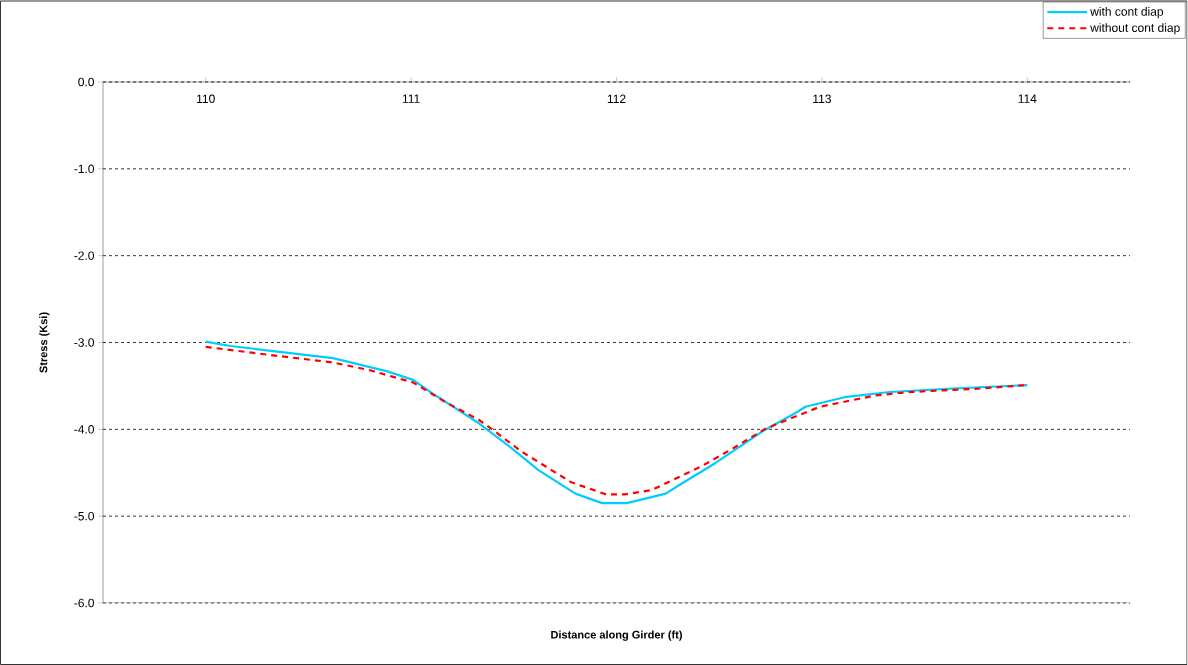  Describe the element at coordinates (206, 99) in the screenshot. I see `x-tick-label: 110` at that location.